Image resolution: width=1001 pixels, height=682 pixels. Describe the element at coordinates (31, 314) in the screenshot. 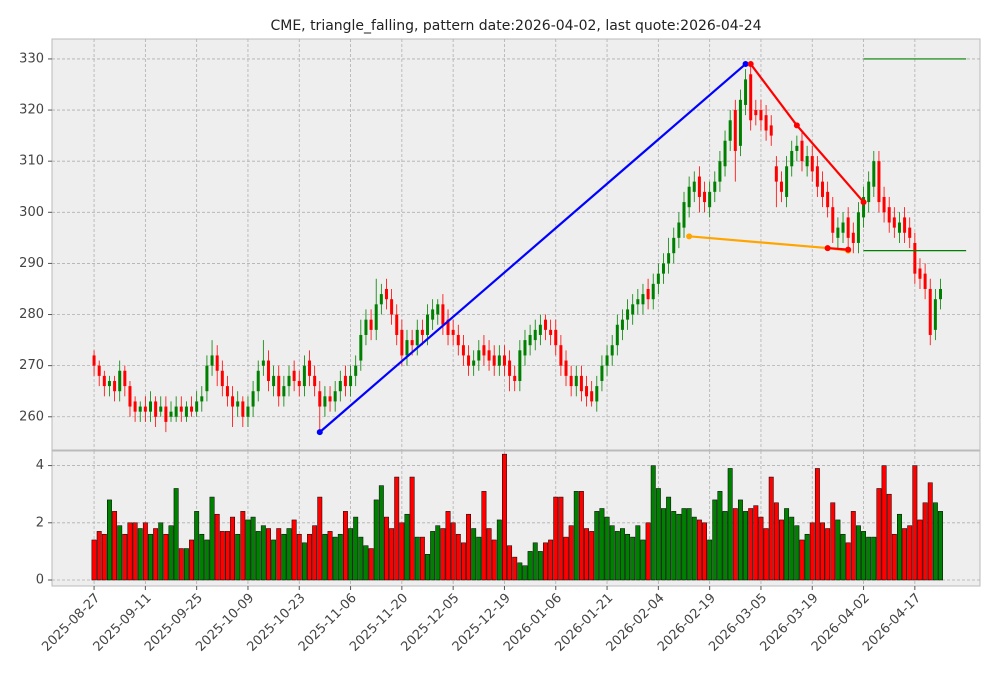

I see `y-tick-label: 280` at that location.